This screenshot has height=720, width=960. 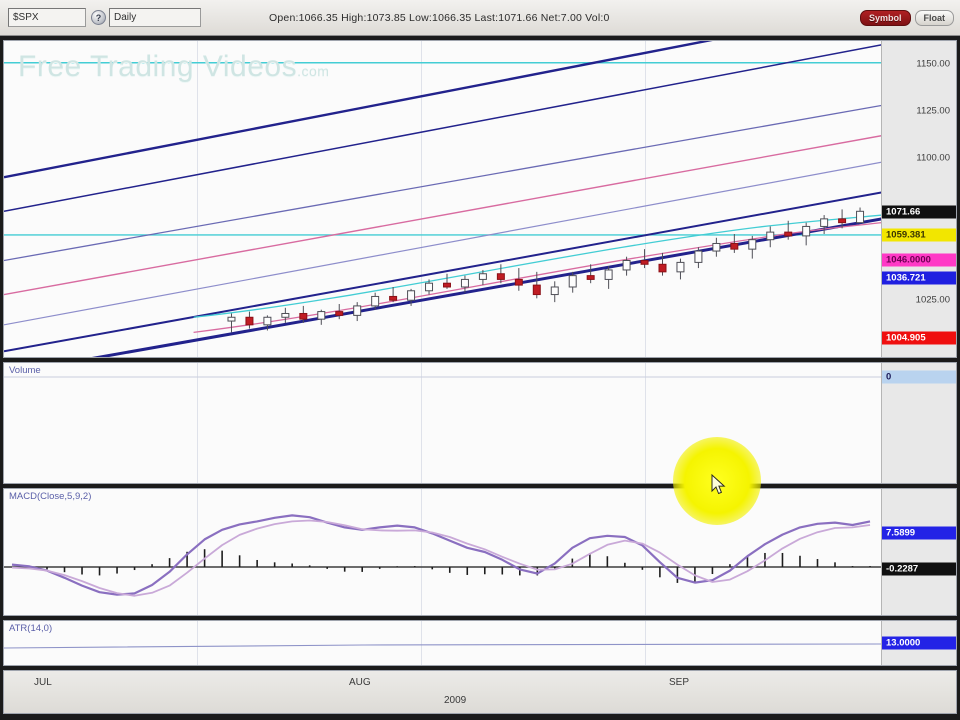 What do you see at coordinates (443, 555) in the screenshot?
I see `macd-series` at bounding box center [443, 555].